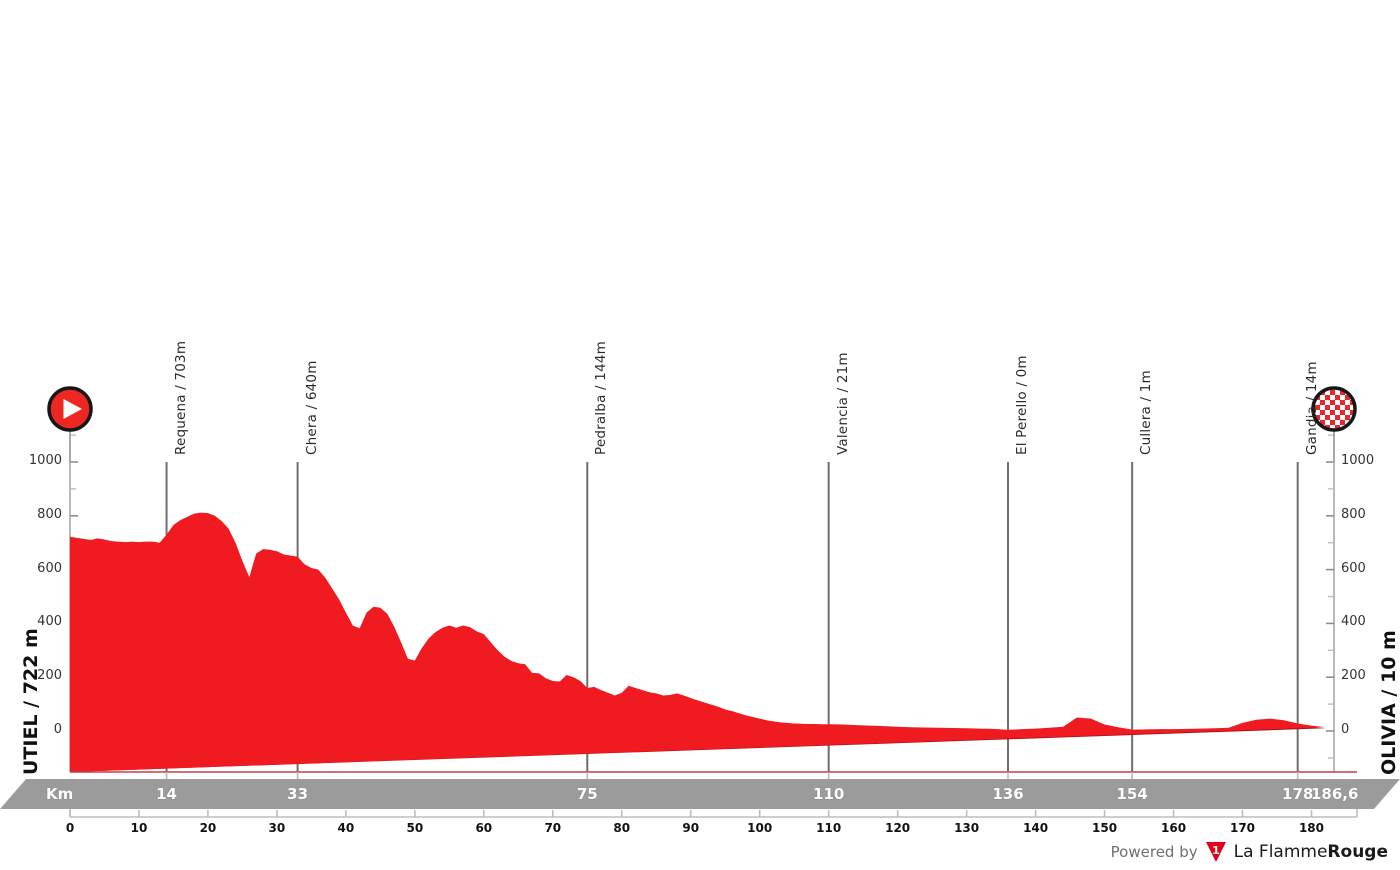 This screenshot has width=1400, height=870. I want to click on y-tick-right-0: 0, so click(1345, 729).